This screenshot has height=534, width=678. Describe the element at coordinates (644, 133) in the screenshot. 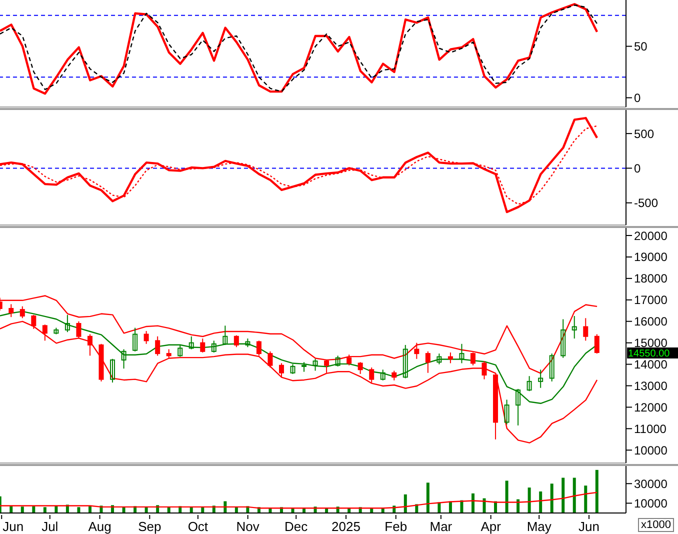

I see `y-tick-label: 500` at that location.